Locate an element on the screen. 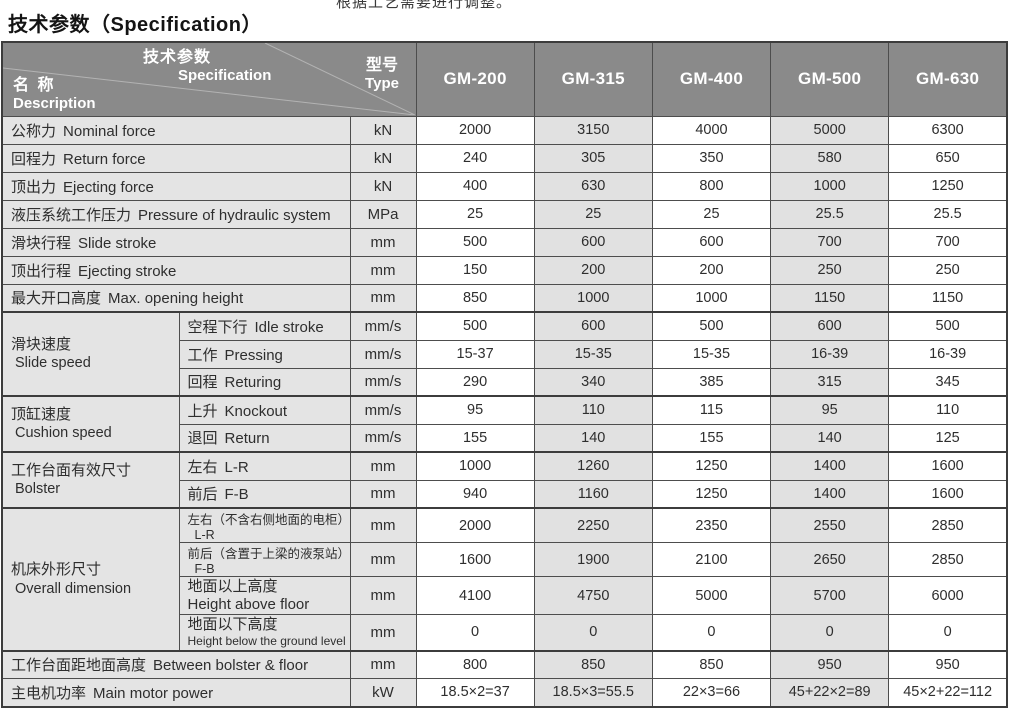  value-cell: 2850 is located at coordinates (948, 559).